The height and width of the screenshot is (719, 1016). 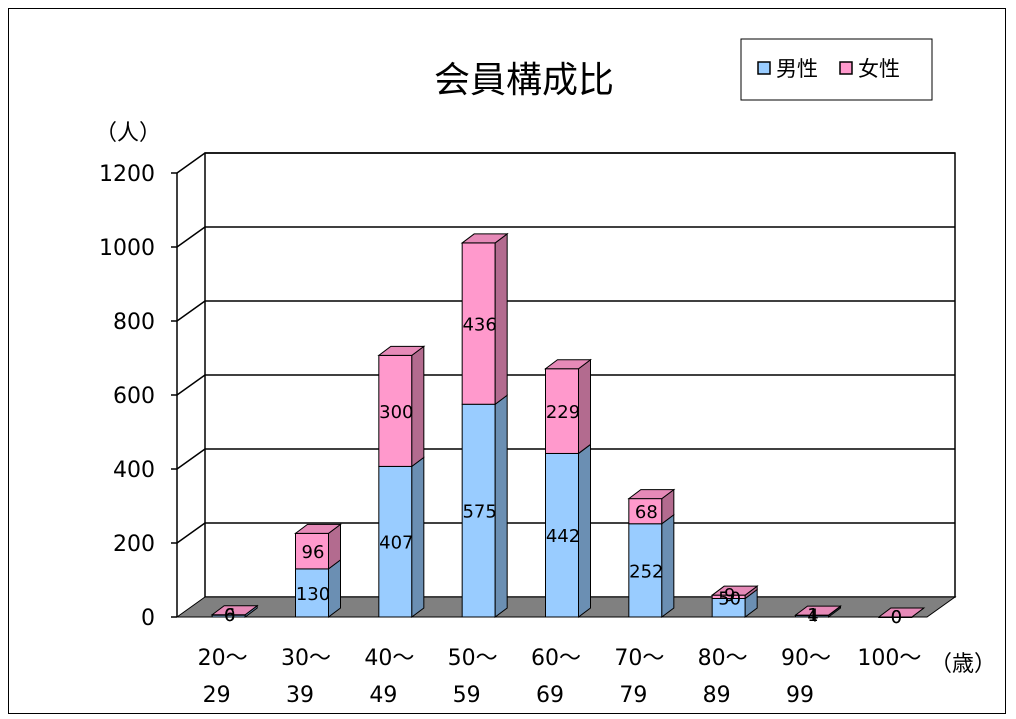 I want to click on data-label: 1, so click(x=812, y=615).